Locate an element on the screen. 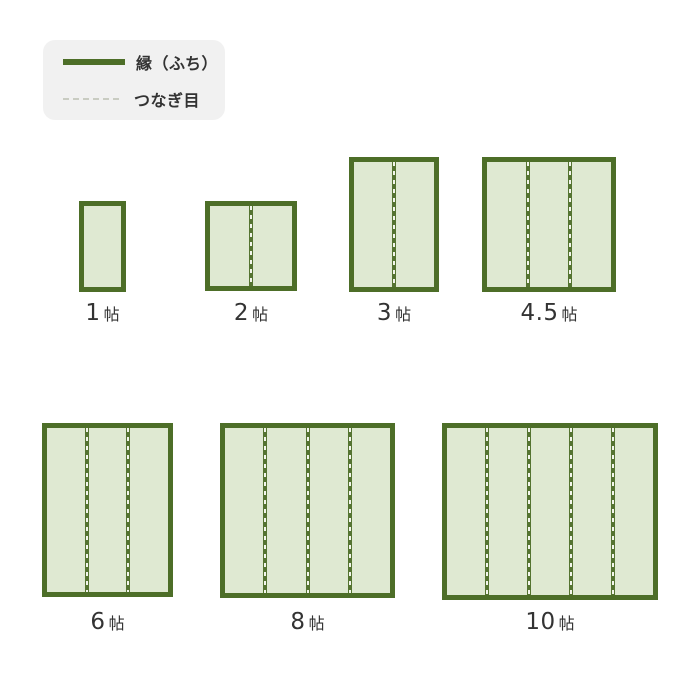 The image size is (700, 700). legend-row-seam: つなぎ目 is located at coordinates (144, 99).